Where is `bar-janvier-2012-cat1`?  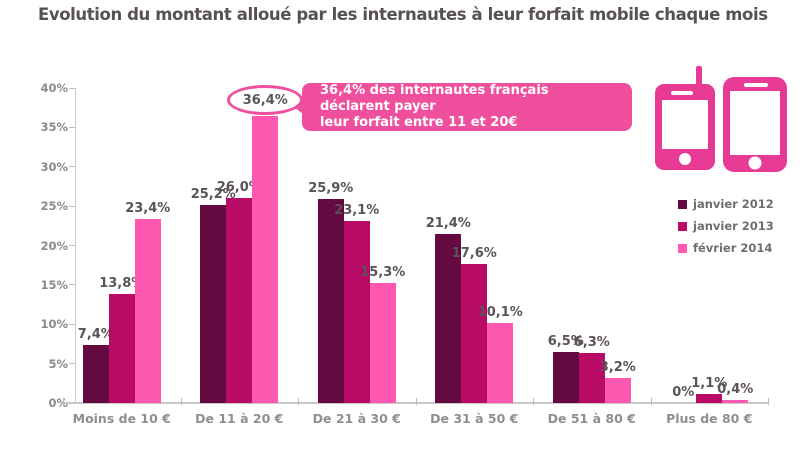 bar-janvier-2012-cat1 is located at coordinates (213, 303).